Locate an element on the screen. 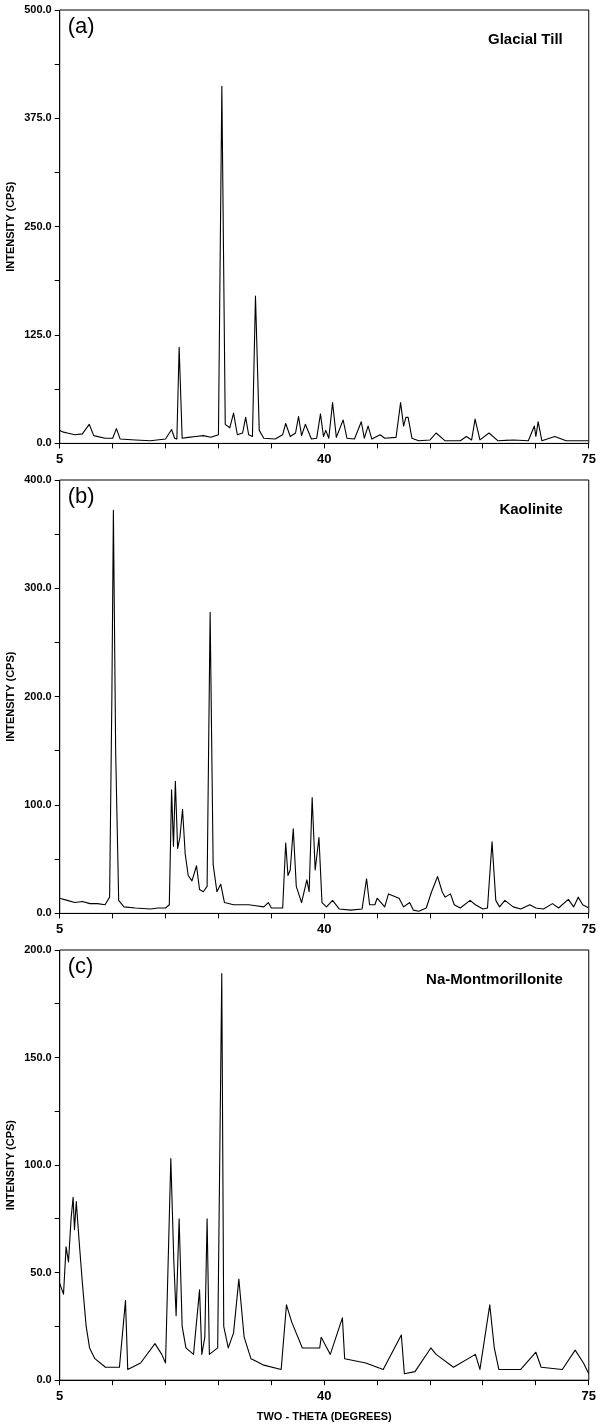 This screenshot has height=1428, width=599. y-tick-label: 300.0 is located at coordinates (38, 587).